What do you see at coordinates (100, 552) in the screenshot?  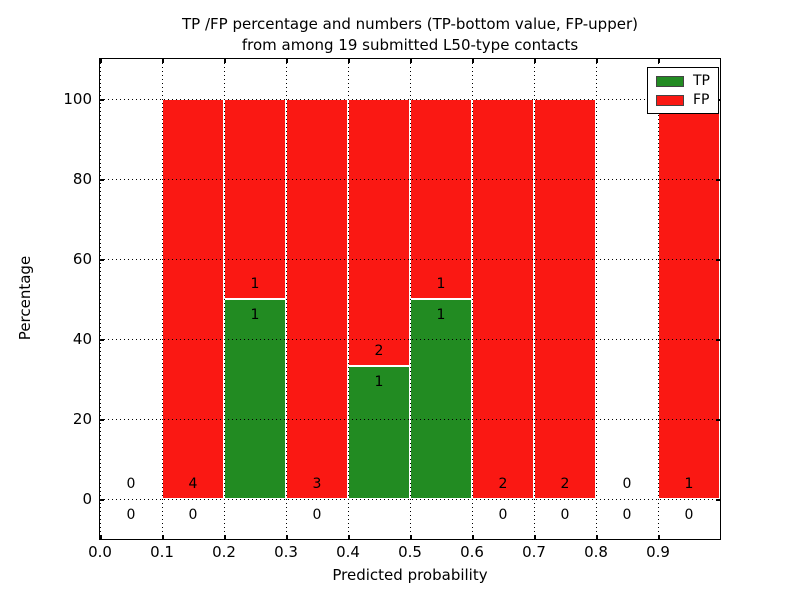 I see `x-tick-label: 0.0` at bounding box center [100, 552].